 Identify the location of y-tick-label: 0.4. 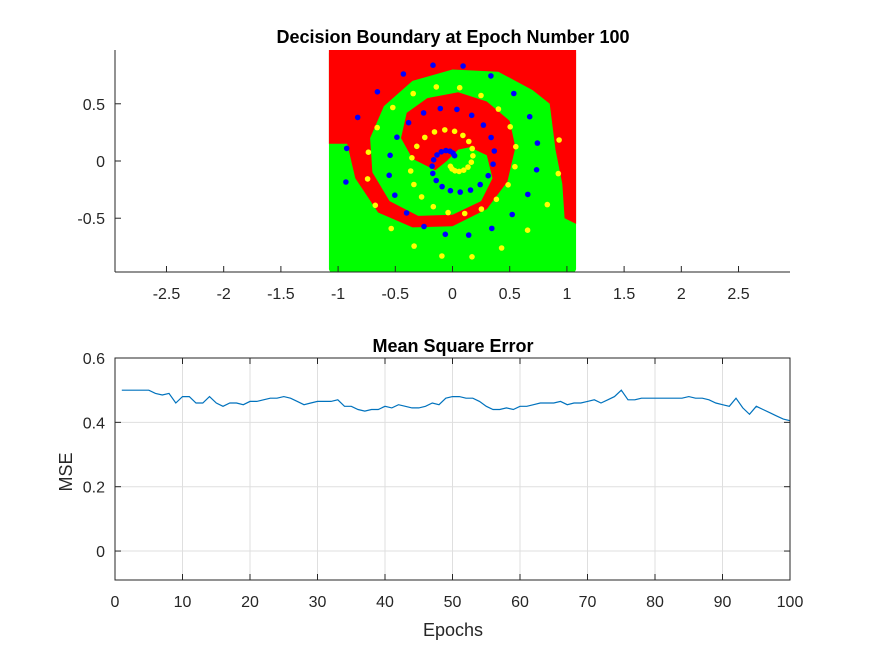
(94, 423).